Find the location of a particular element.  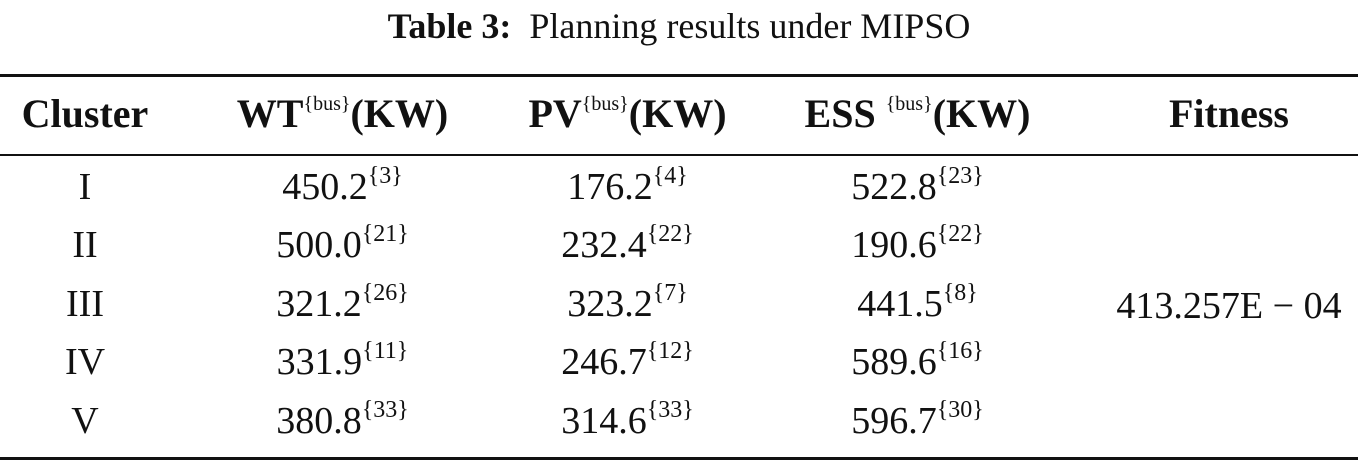

cell-wt: 380.8{33} is located at coordinates (342, 421).